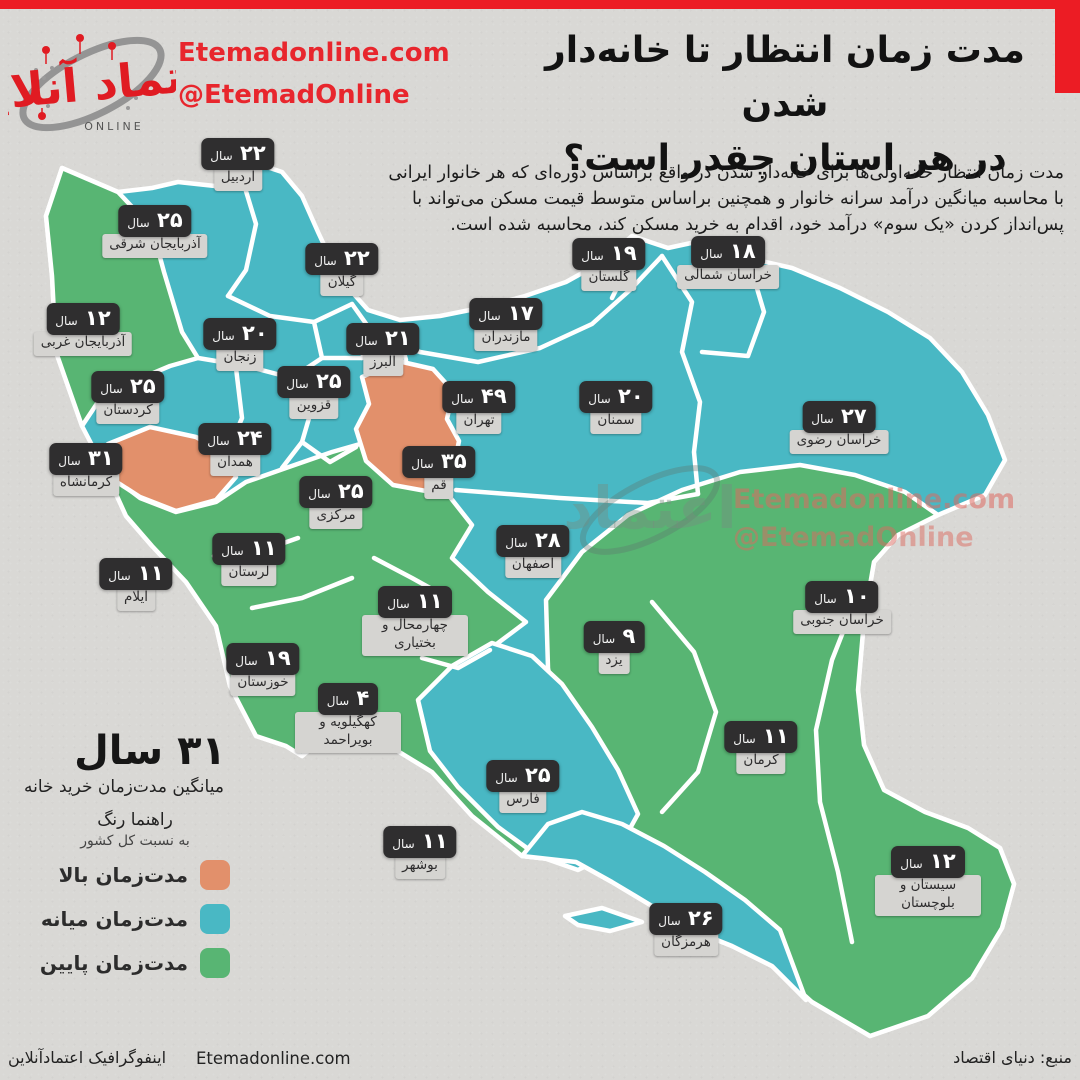 The width and height of the screenshot is (1080, 1080). Describe the element at coordinates (728, 252) in the screenshot. I see `province-value: ۱۸ سال` at that location.